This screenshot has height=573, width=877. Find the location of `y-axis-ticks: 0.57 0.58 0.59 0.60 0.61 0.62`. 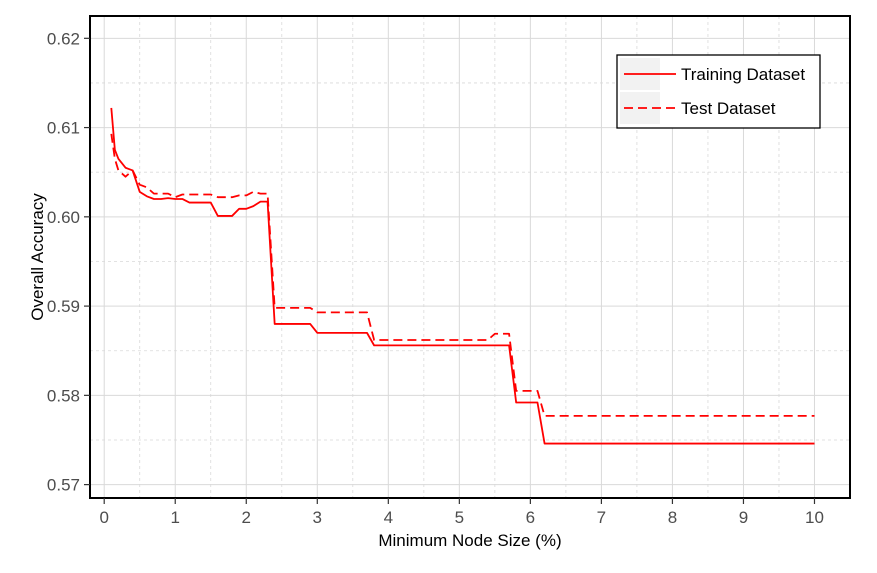

y-axis-ticks: 0.57 0.58 0.59 0.60 0.61 0.62 is located at coordinates (68, 262).